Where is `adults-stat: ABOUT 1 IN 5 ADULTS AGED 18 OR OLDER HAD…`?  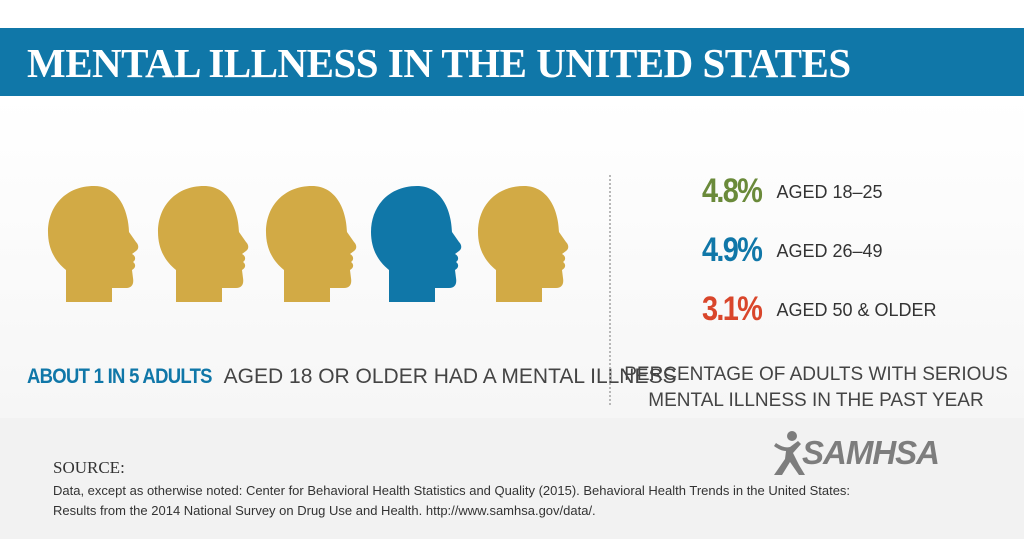
adults-stat: ABOUT 1 IN 5 ADULTS AGED 18 OR OLDER HAD… is located at coordinates (351, 377).